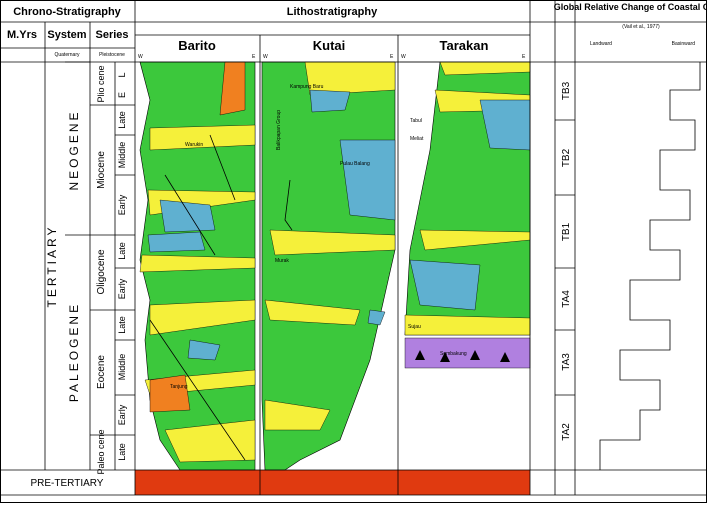  What do you see at coordinates (307, 87) in the screenshot?
I see `formation: Kampung Baru` at bounding box center [307, 87].